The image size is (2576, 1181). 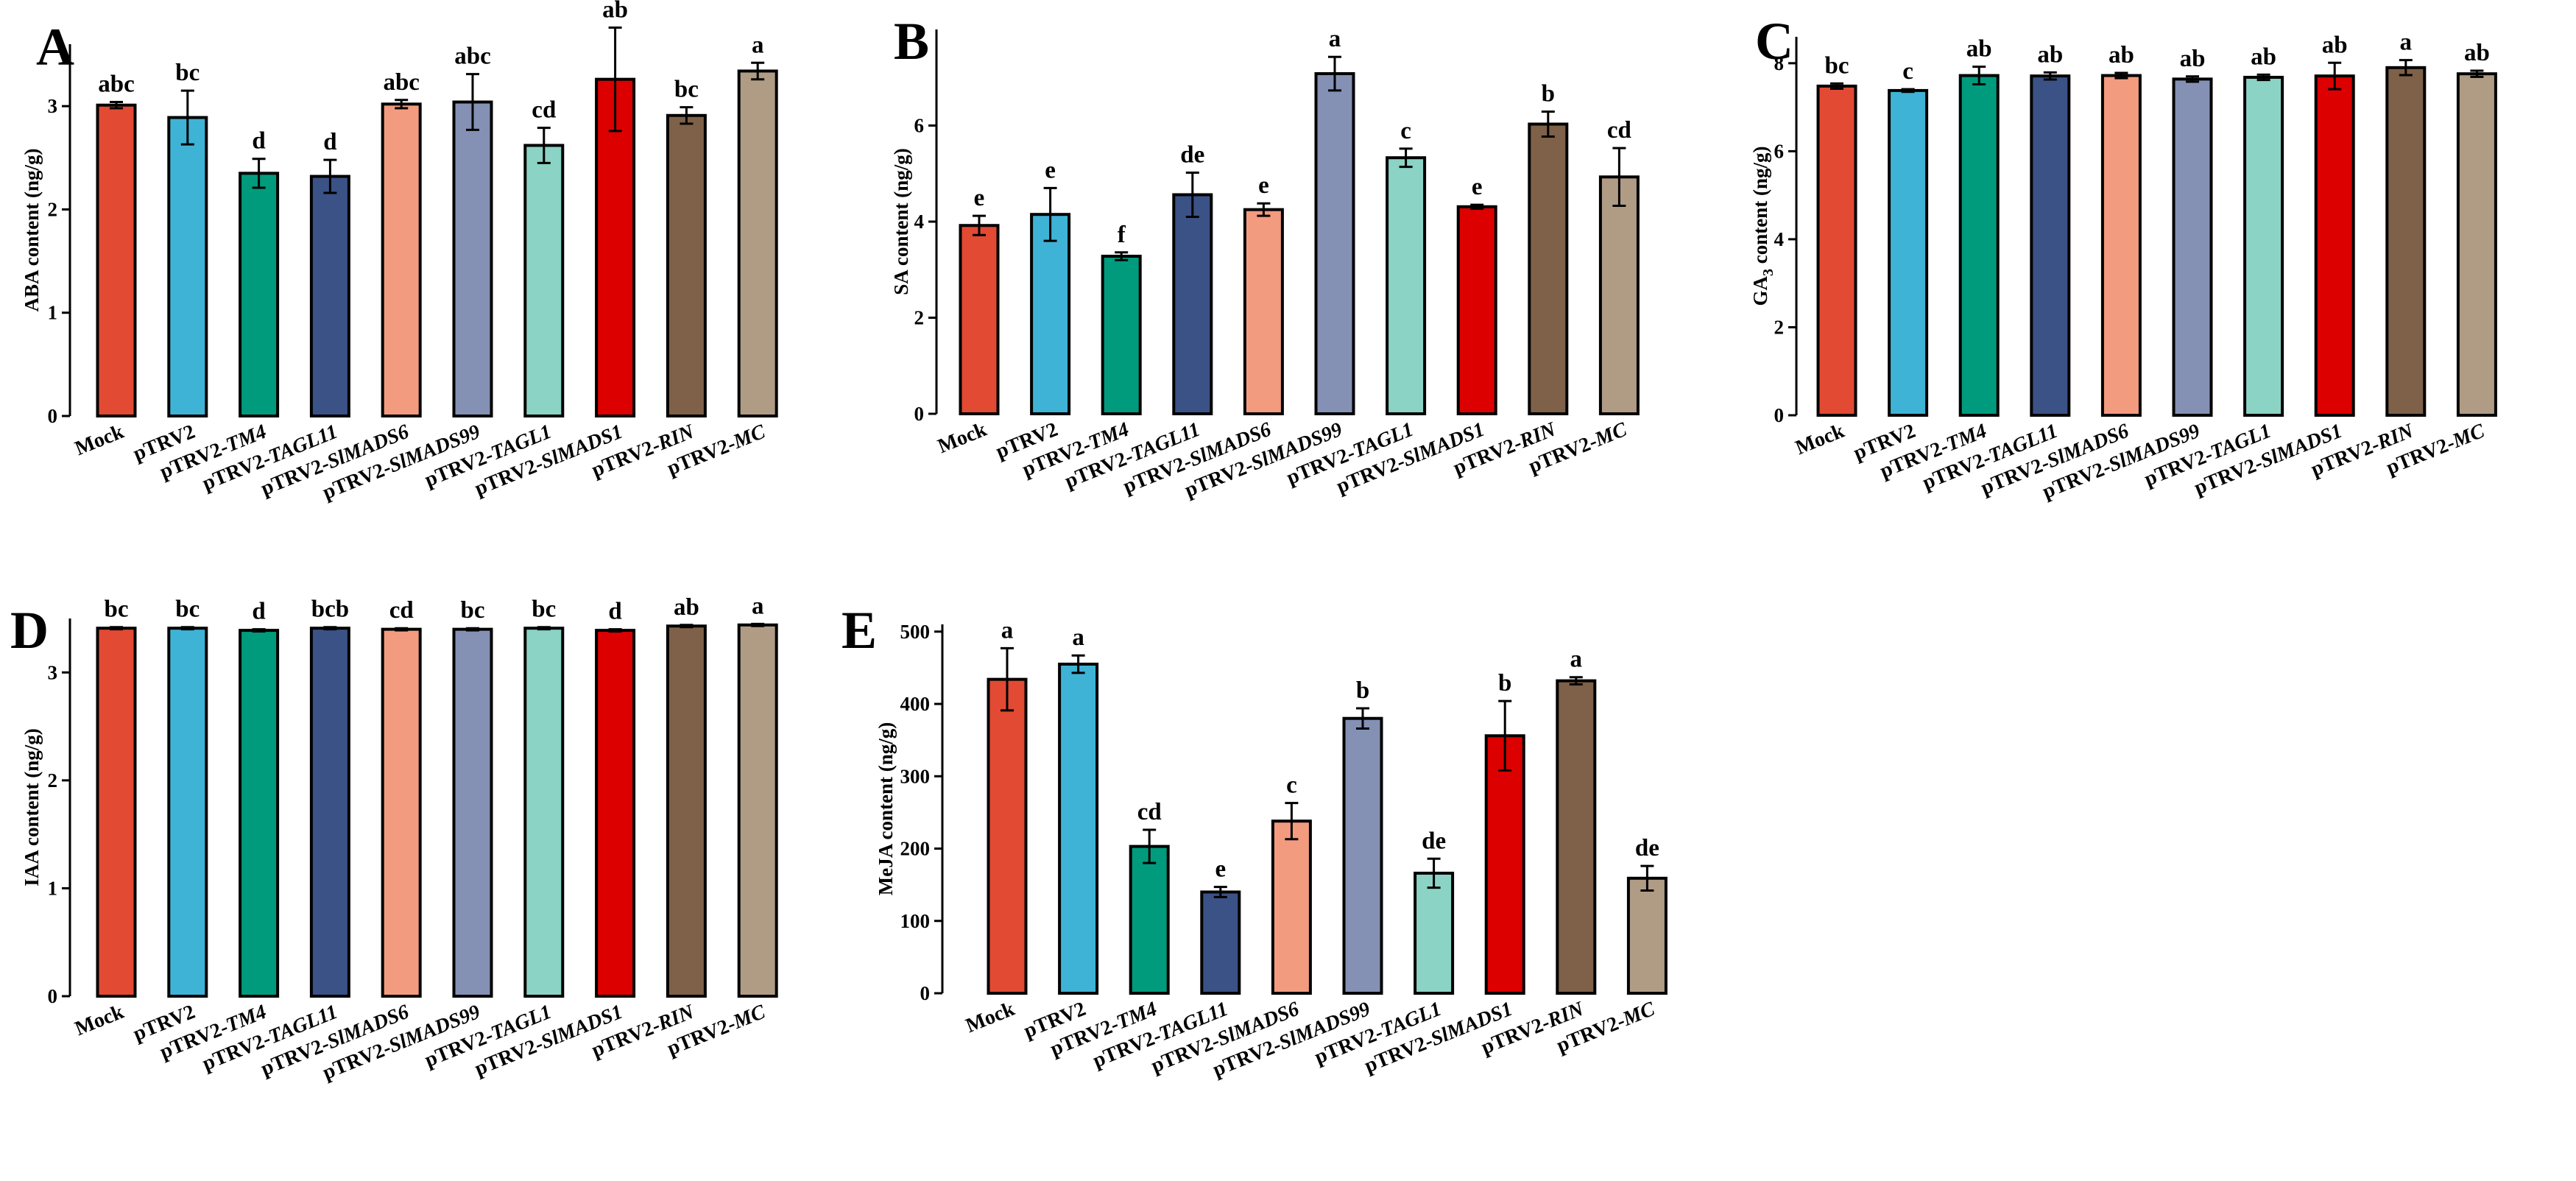 What do you see at coordinates (915, 921) in the screenshot?
I see `y-tick-label: 100` at bounding box center [915, 921].